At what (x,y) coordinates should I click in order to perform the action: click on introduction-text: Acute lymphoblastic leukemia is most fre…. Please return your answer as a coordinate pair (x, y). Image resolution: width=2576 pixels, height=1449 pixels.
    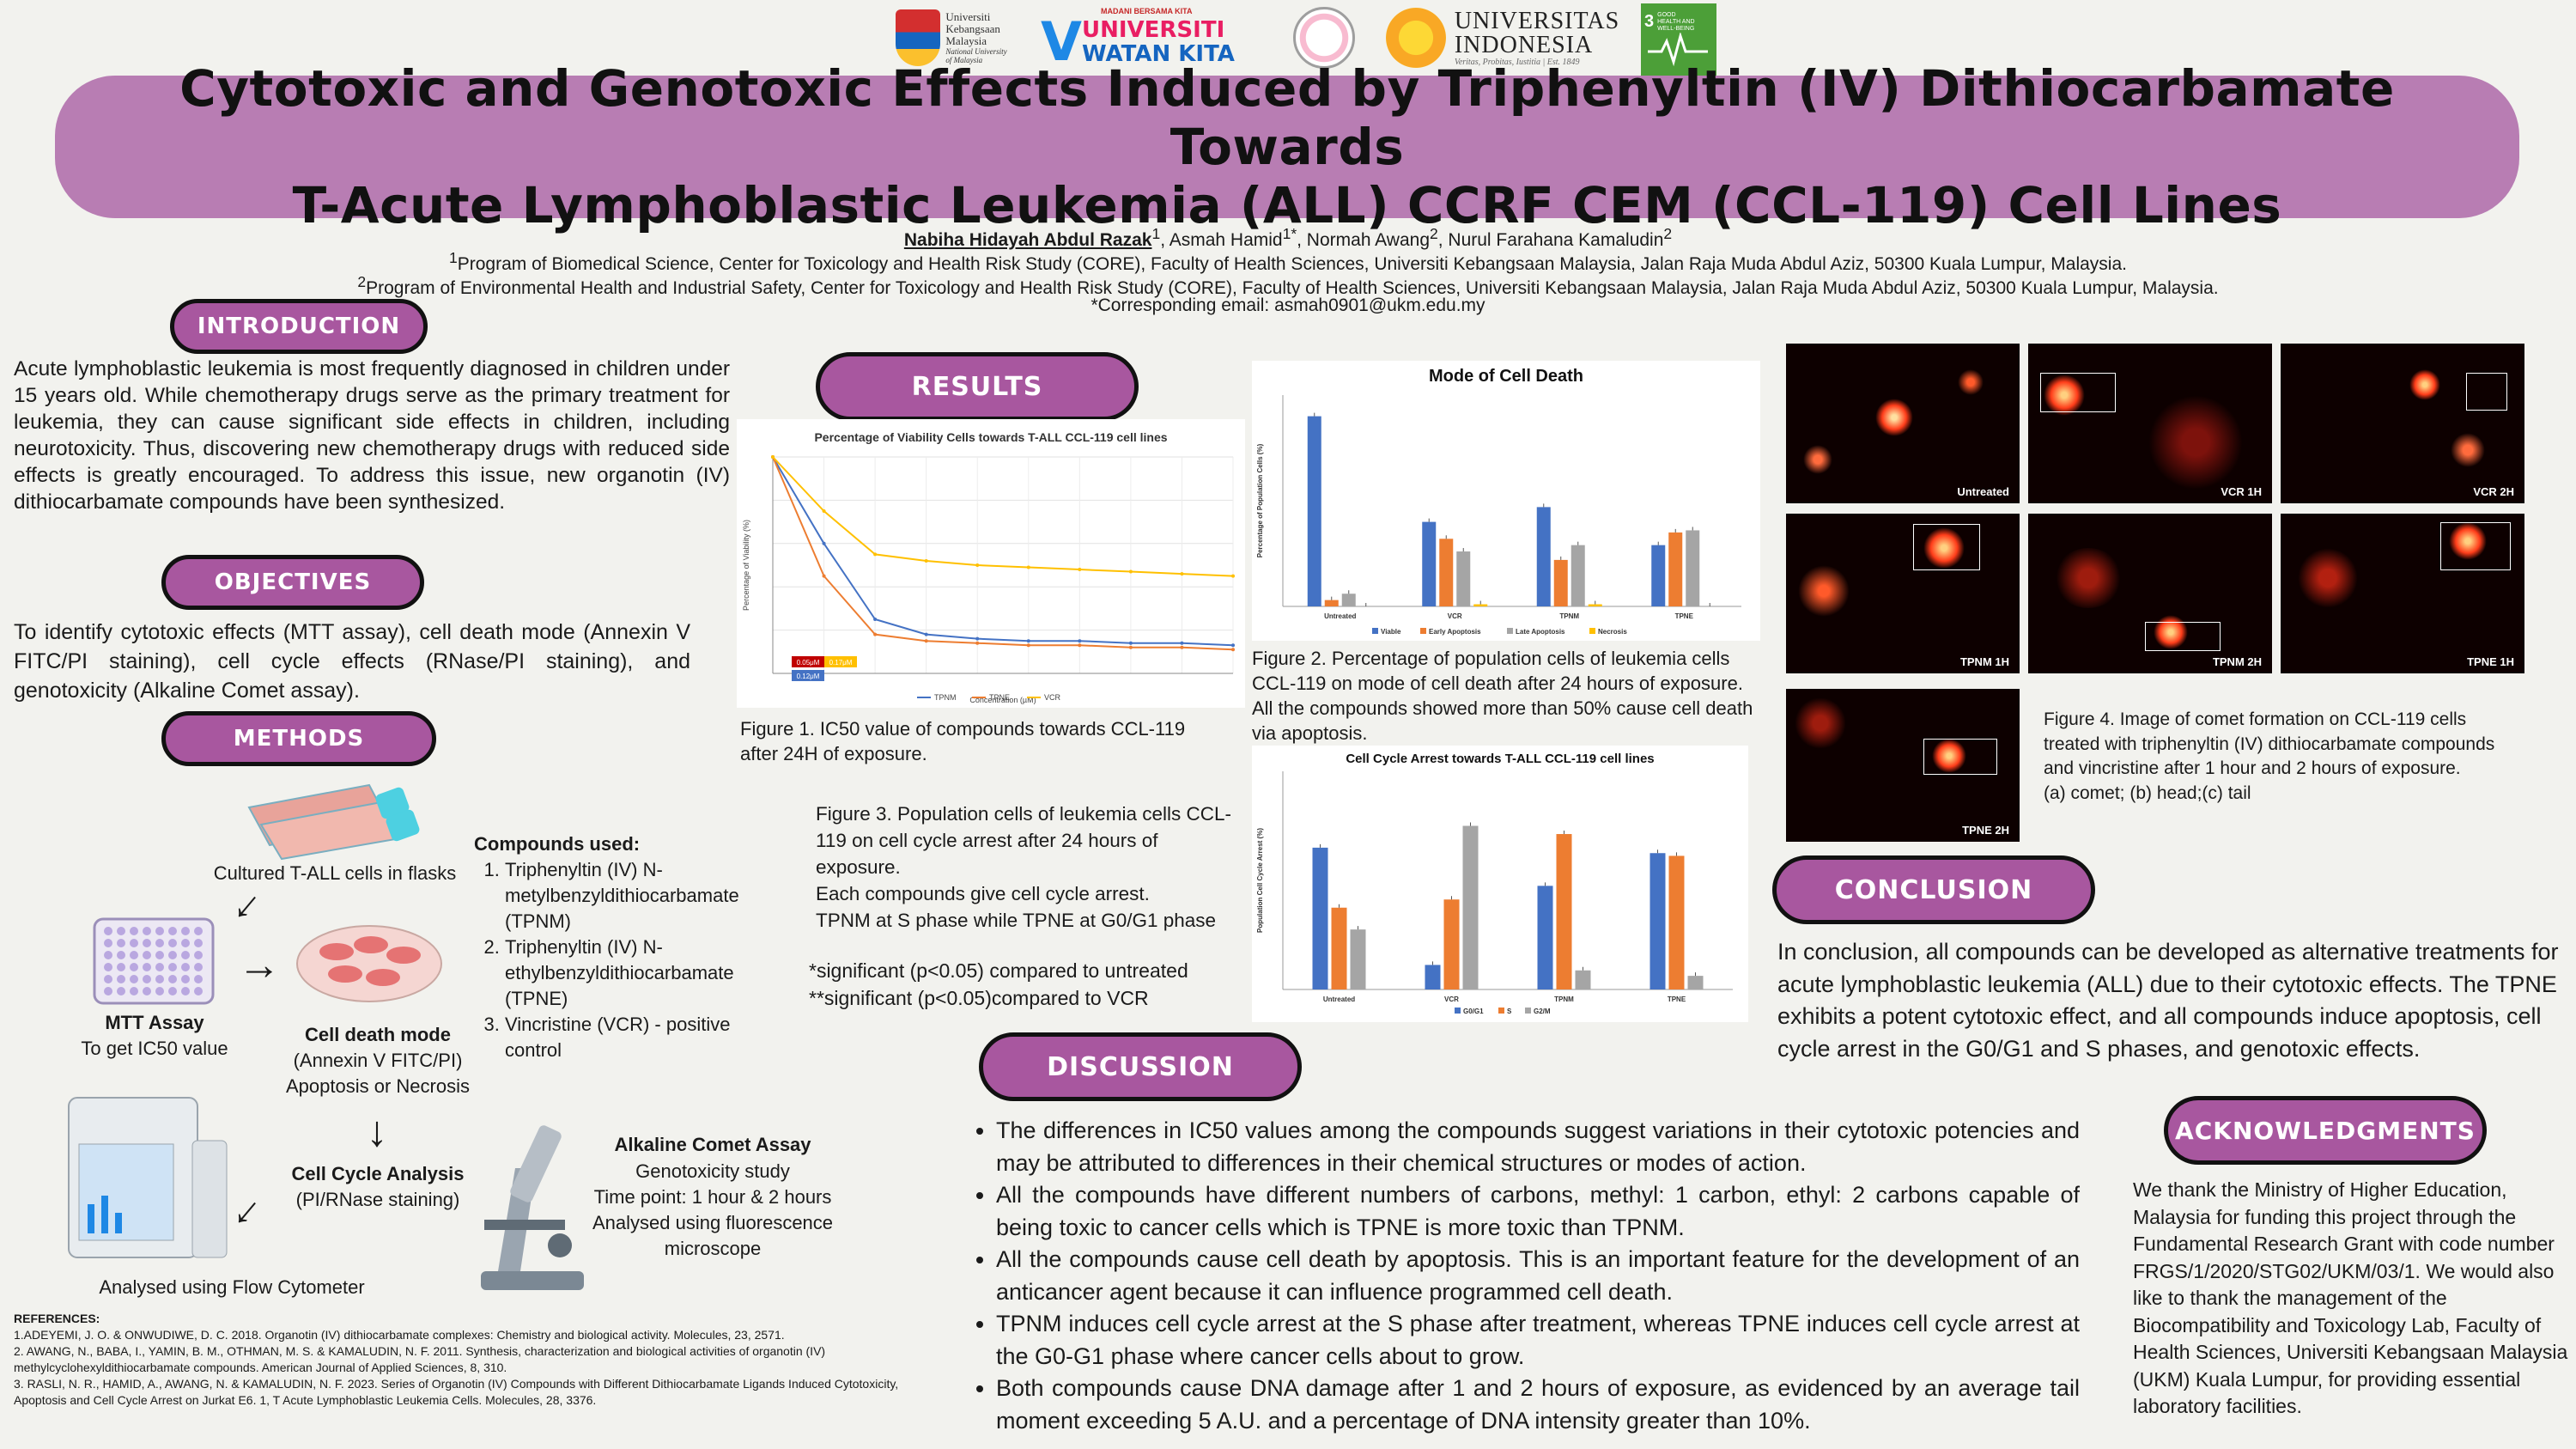
    Looking at the image, I should click on (372, 435).